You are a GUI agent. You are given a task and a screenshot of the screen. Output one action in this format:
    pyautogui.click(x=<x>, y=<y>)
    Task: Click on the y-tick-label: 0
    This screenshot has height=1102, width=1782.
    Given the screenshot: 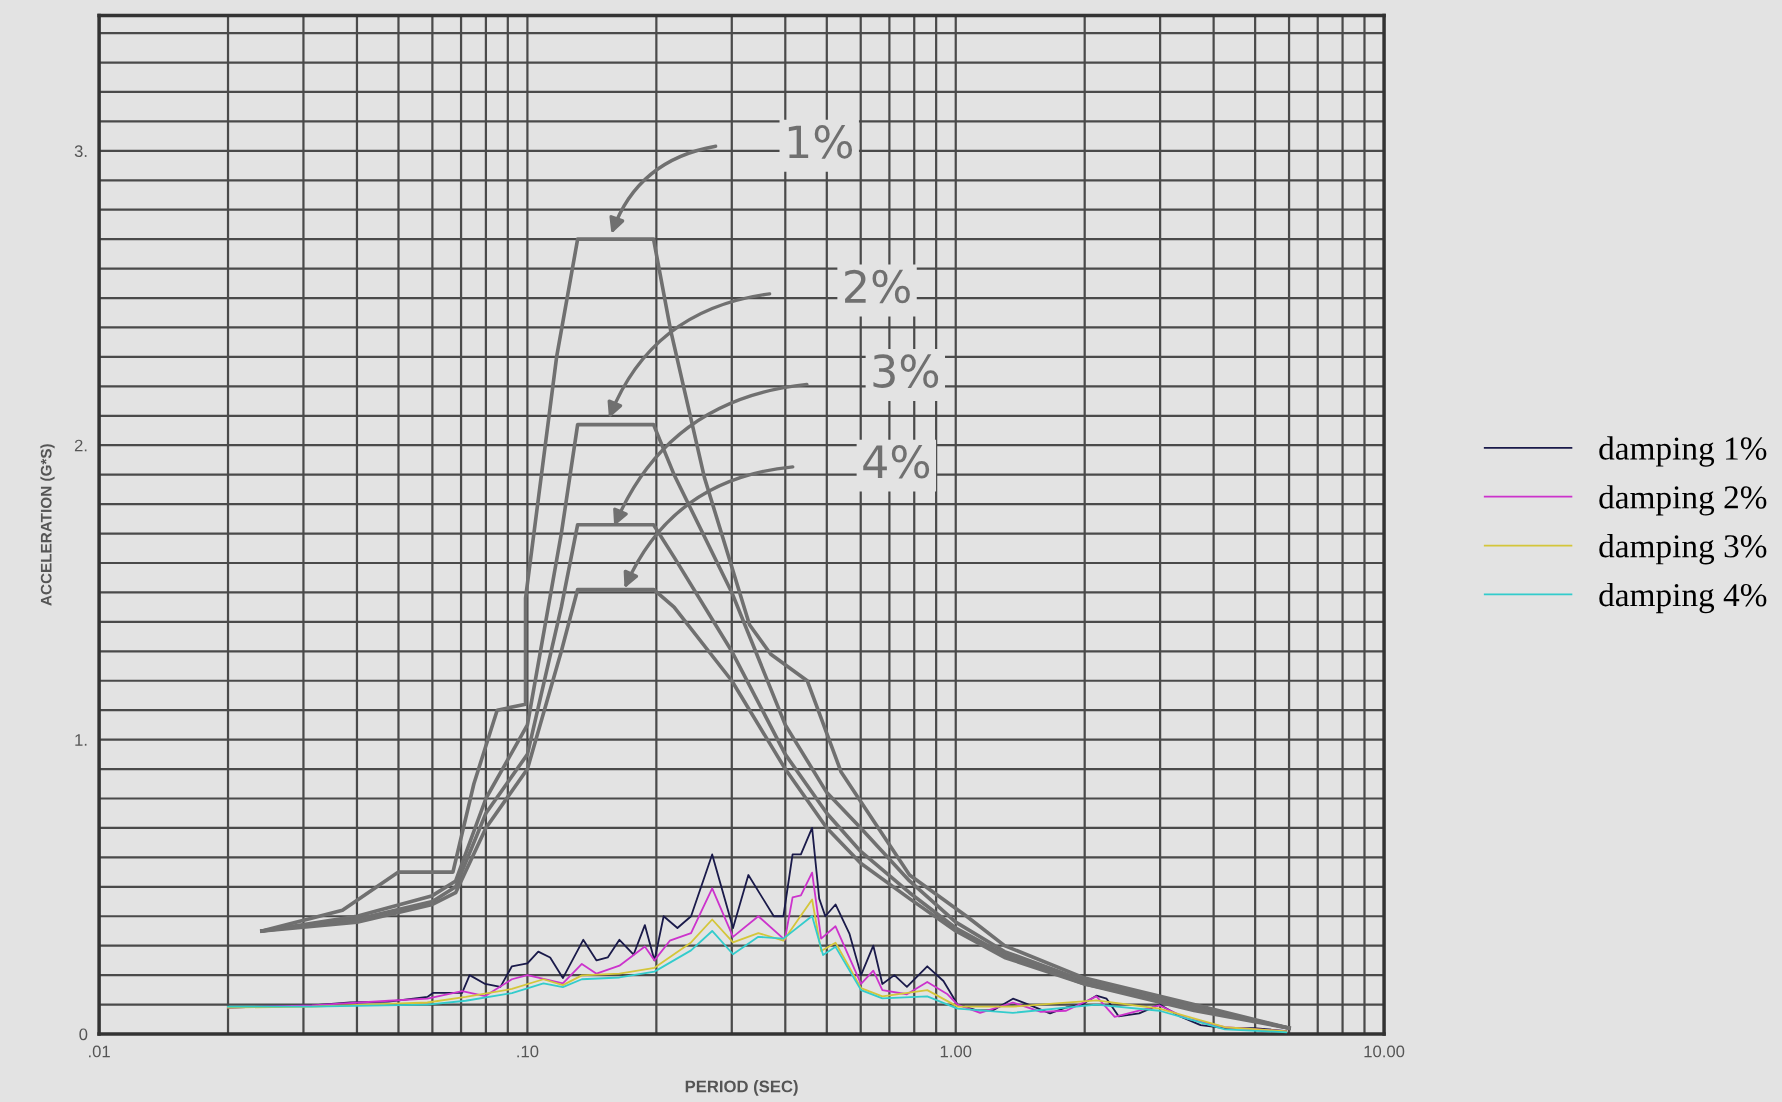 What is the action you would take?
    pyautogui.click(x=83, y=1034)
    